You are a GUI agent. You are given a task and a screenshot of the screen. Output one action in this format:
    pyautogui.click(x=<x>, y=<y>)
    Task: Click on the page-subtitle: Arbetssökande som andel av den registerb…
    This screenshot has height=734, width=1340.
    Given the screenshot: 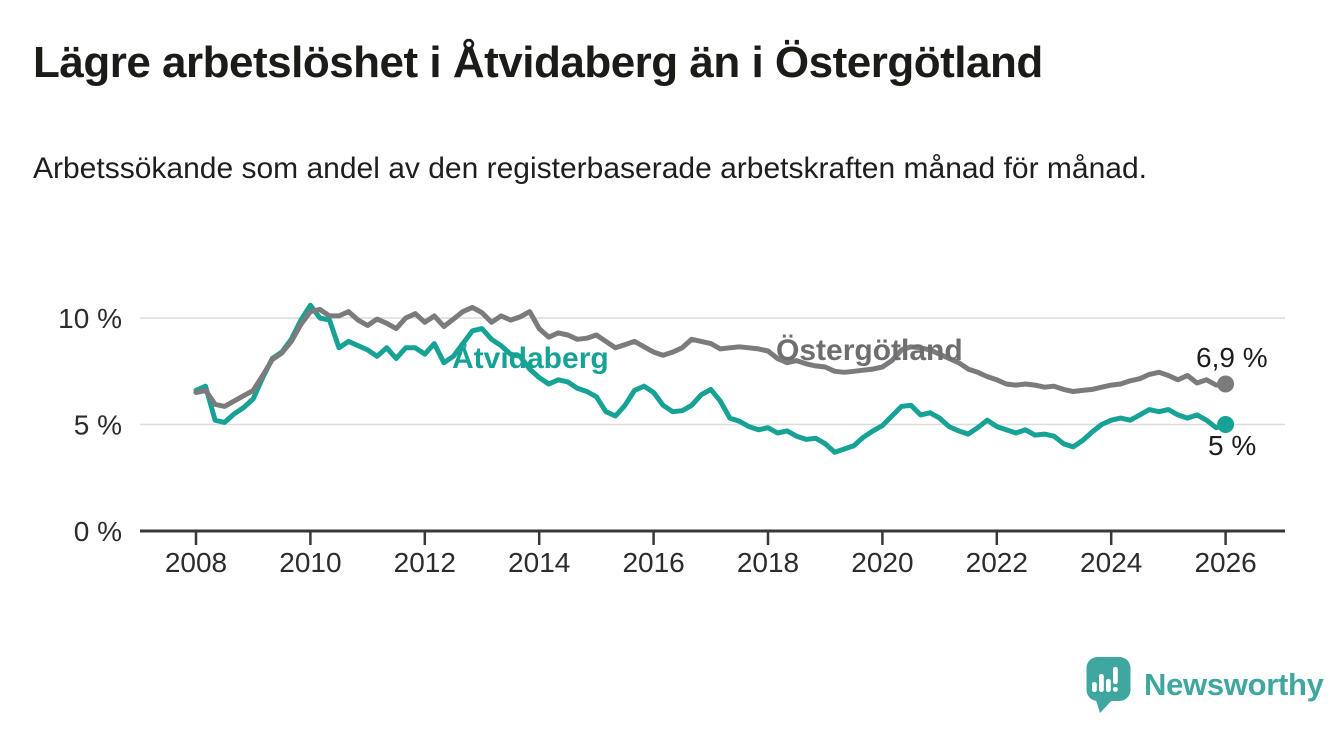 What is the action you would take?
    pyautogui.click(x=590, y=168)
    